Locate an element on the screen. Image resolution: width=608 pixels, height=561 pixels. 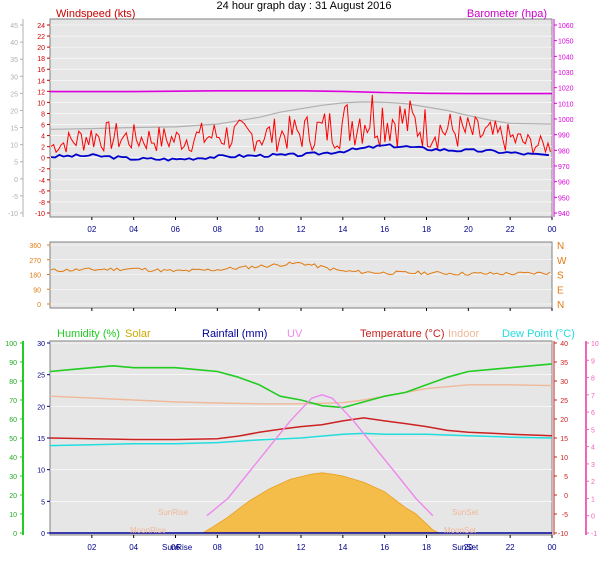
sunrise-label: SunRise is located at coordinates (173, 512).